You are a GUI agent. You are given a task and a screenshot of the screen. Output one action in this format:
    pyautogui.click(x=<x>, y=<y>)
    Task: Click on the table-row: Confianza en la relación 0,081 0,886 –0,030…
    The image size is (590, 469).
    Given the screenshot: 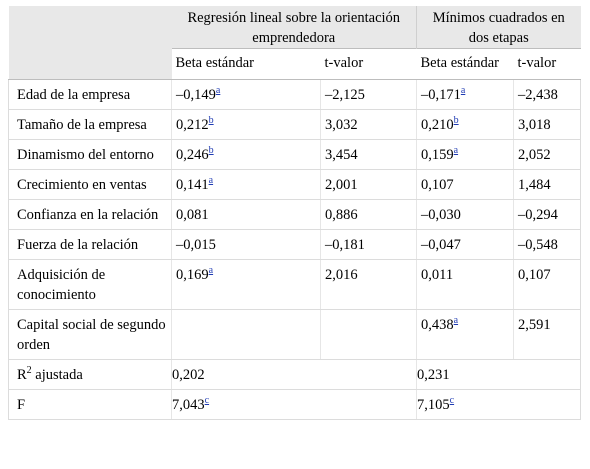 What is the action you would take?
    pyautogui.click(x=294, y=214)
    